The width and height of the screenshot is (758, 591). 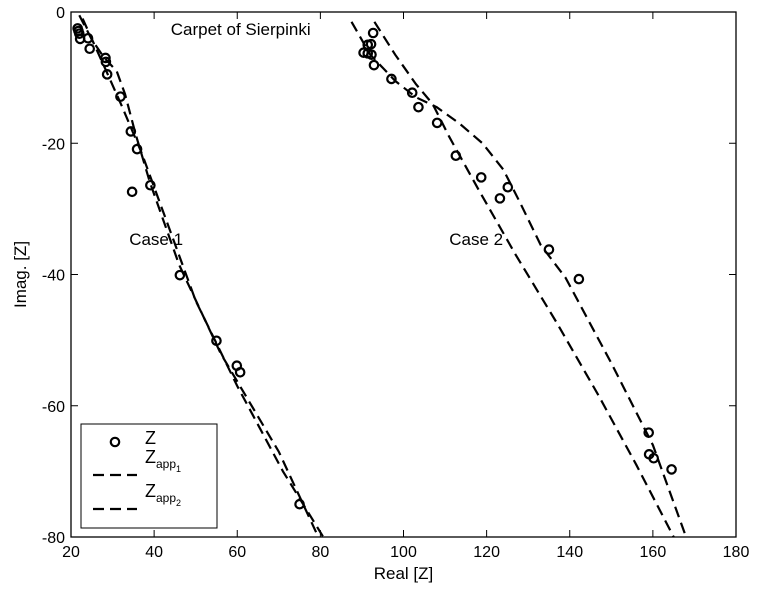 What do you see at coordinates (178, 469) in the screenshot?
I see `legend-label-z-app1-subsub: 1` at bounding box center [178, 469].